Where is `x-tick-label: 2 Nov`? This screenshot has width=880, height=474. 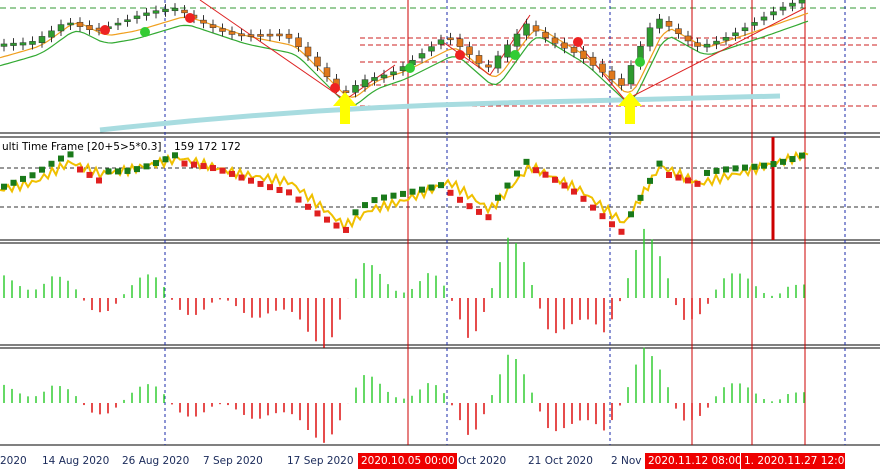
x-tick-label: 2 Nov is located at coordinates (626, 461).